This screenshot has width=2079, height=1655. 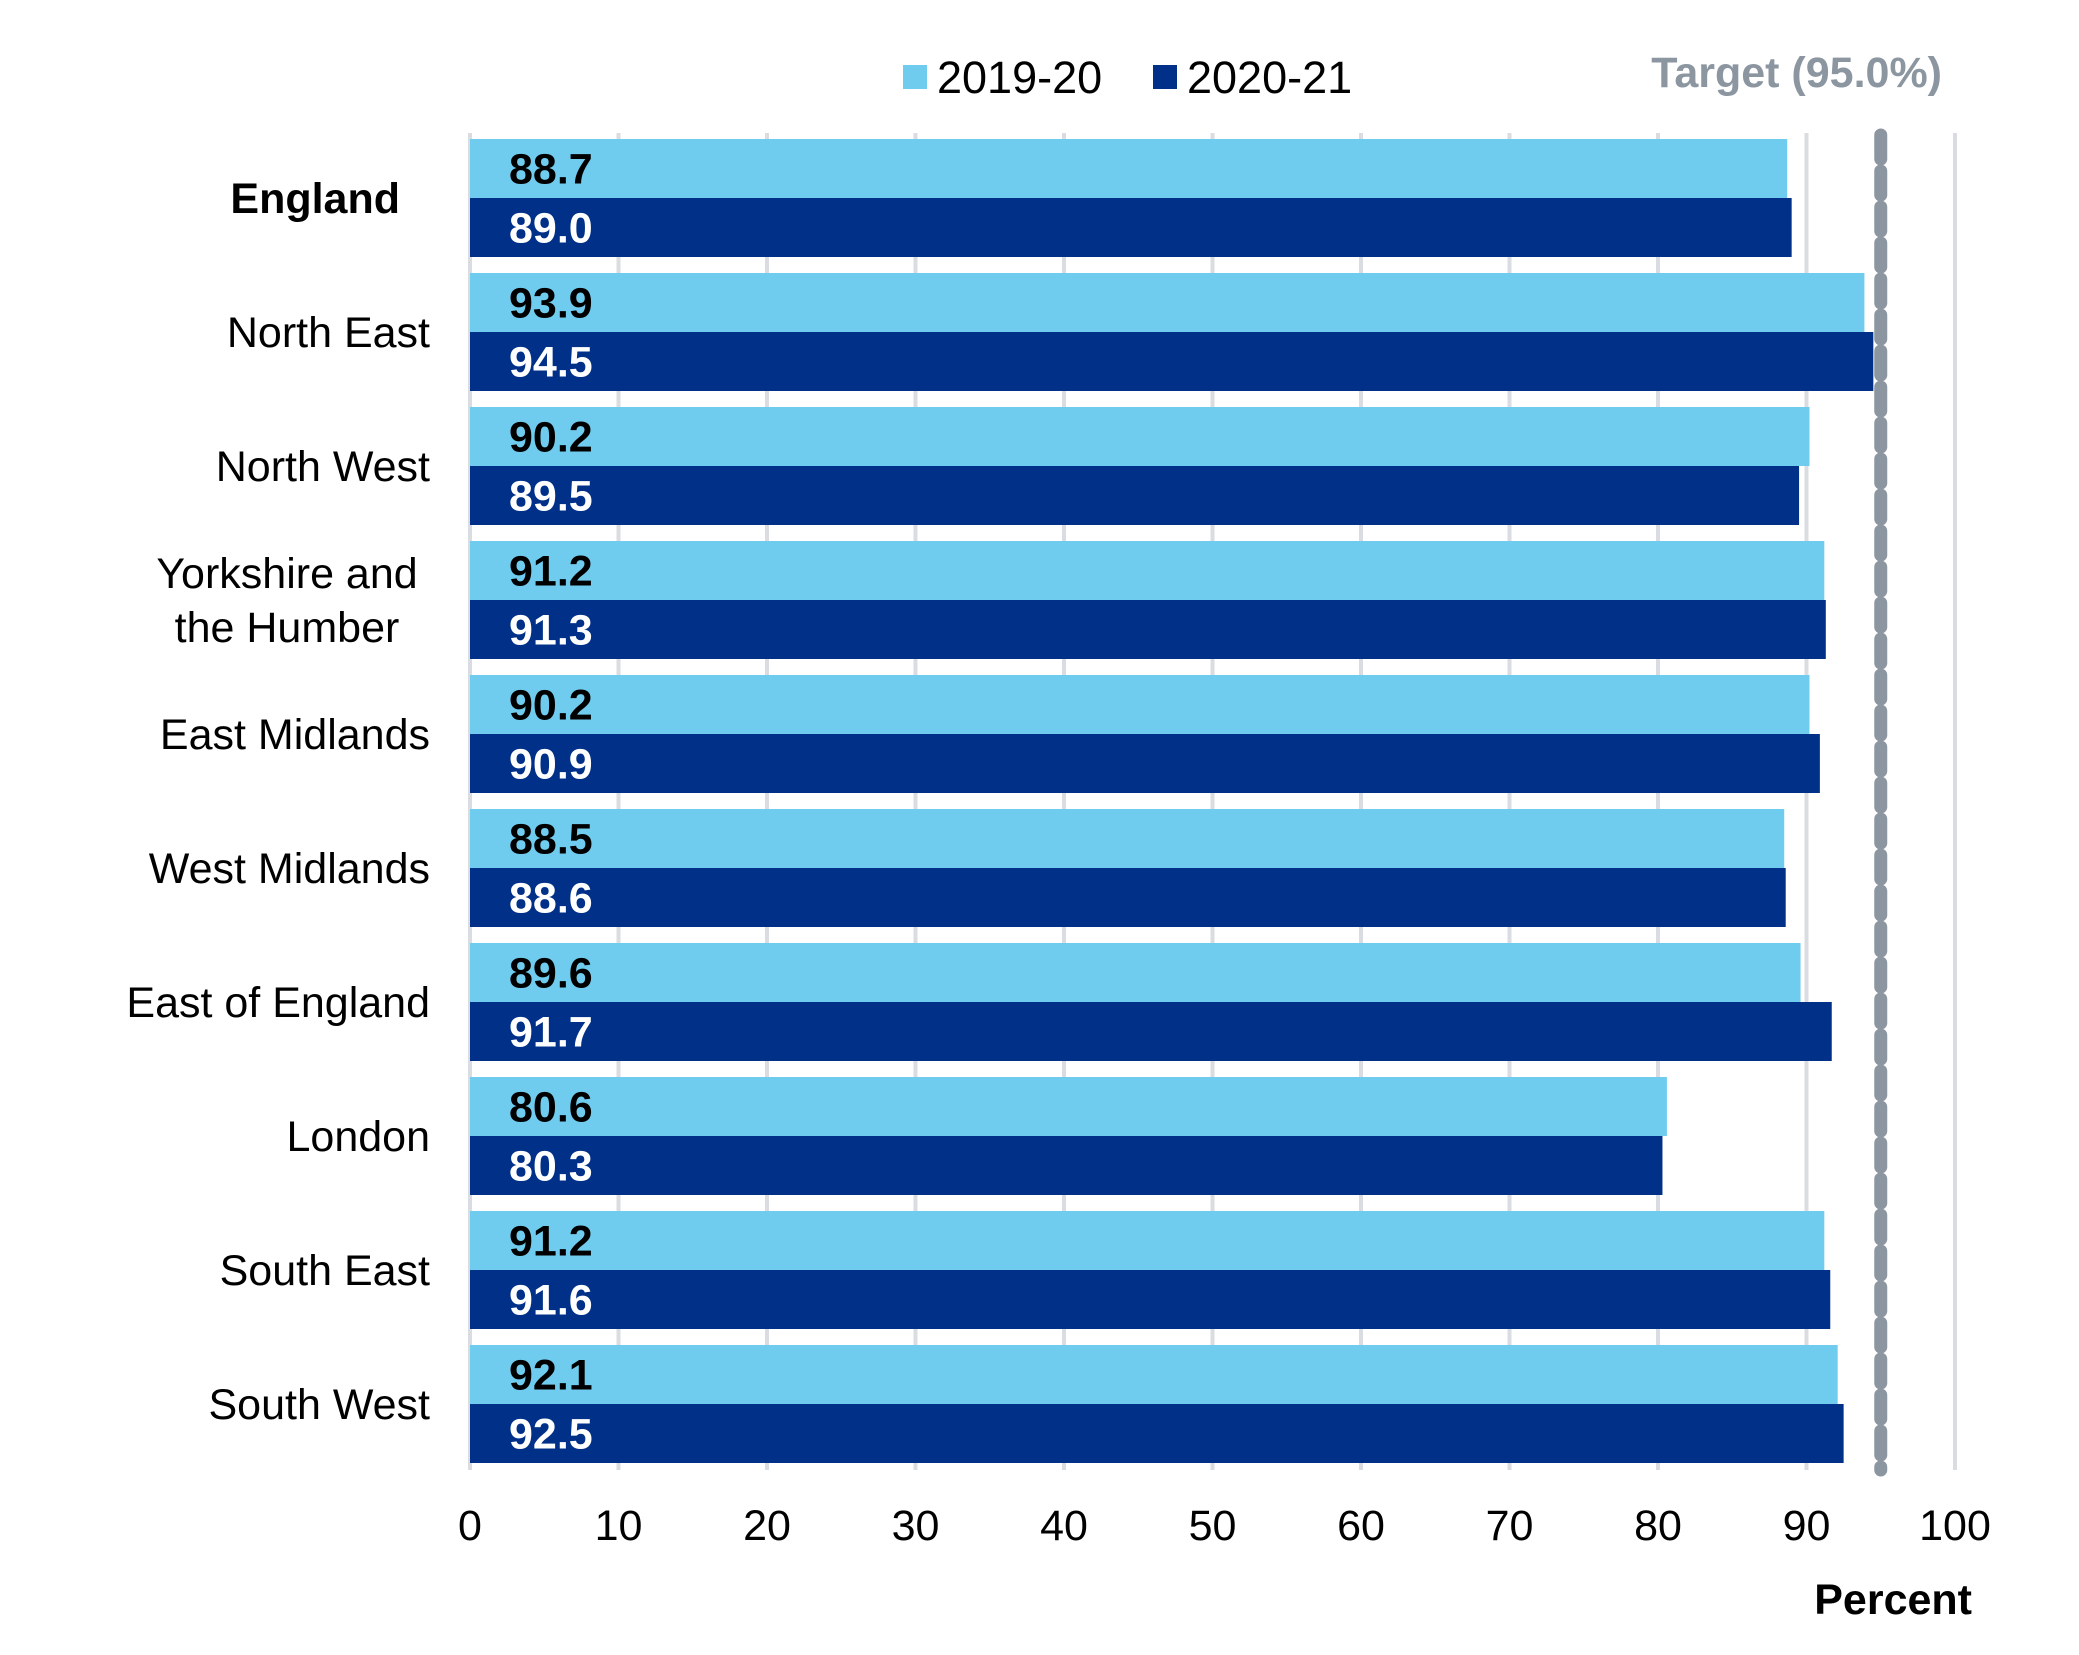 What do you see at coordinates (1213, 1526) in the screenshot?
I see `x-tick-50: 50` at bounding box center [1213, 1526].